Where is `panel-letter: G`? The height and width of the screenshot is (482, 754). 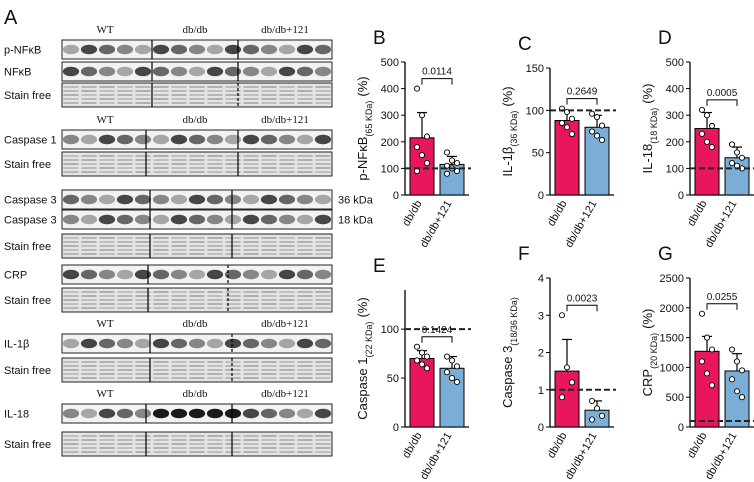 panel-letter: G is located at coordinates (665, 254).